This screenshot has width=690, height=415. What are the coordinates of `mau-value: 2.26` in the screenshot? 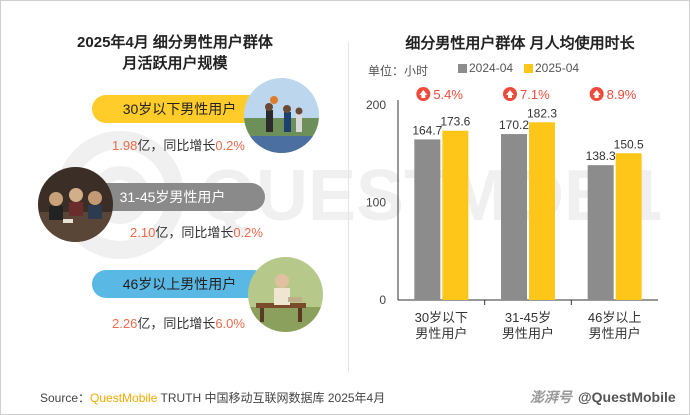 It's located at (125, 323).